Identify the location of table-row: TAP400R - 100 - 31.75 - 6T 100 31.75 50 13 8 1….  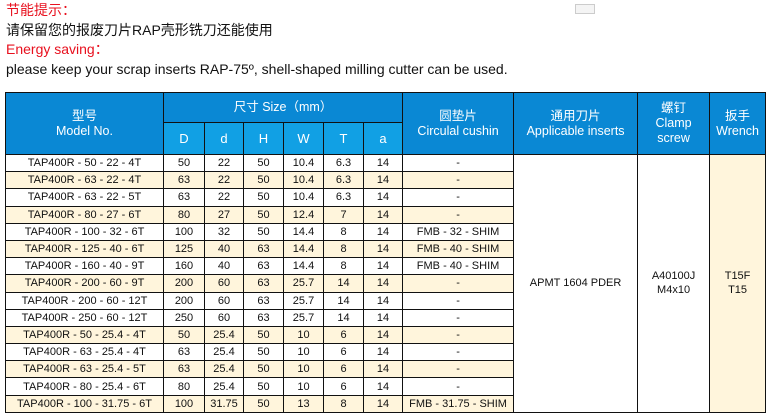
(385, 403).